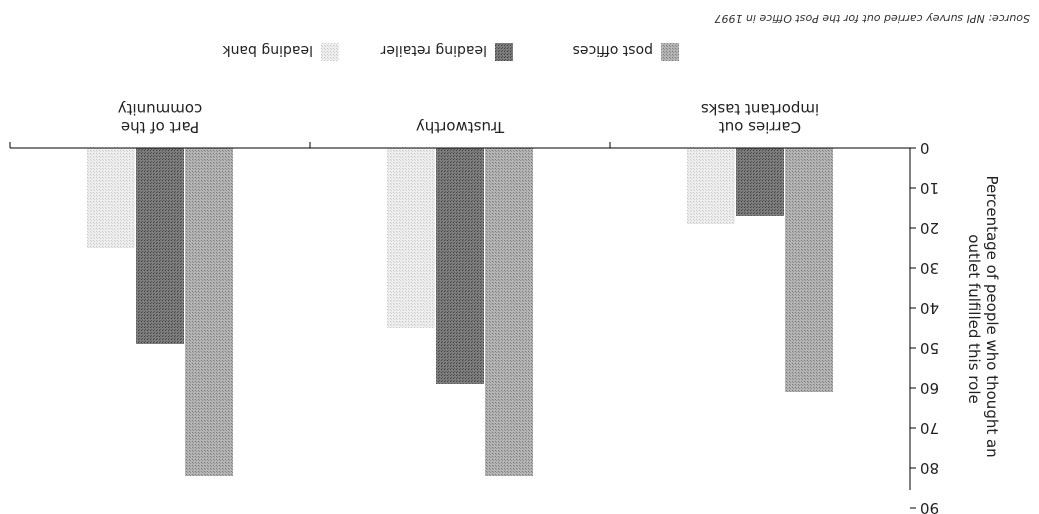  I want to click on bar-post-offices-part-of-the-community, so click(209, 312).